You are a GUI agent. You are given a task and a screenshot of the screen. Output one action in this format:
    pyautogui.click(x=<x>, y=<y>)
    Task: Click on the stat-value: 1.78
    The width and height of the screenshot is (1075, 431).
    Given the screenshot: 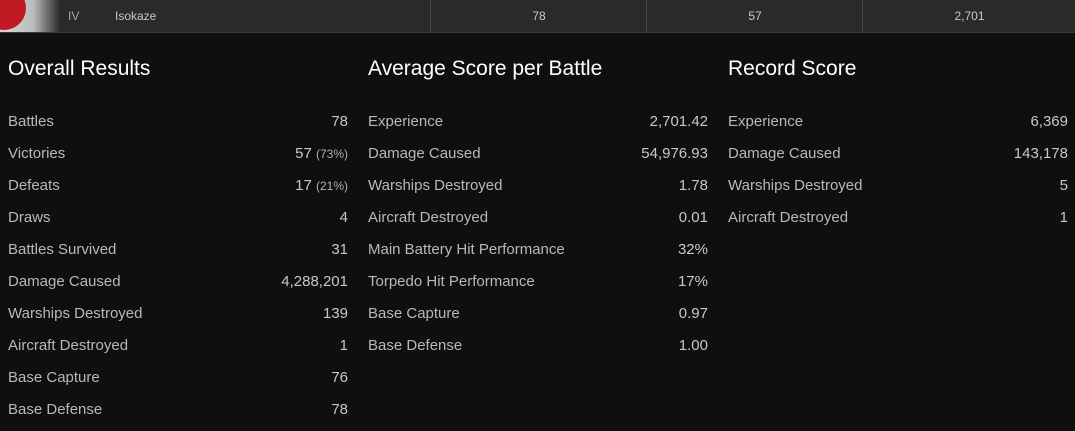 What is the action you would take?
    pyautogui.click(x=693, y=186)
    